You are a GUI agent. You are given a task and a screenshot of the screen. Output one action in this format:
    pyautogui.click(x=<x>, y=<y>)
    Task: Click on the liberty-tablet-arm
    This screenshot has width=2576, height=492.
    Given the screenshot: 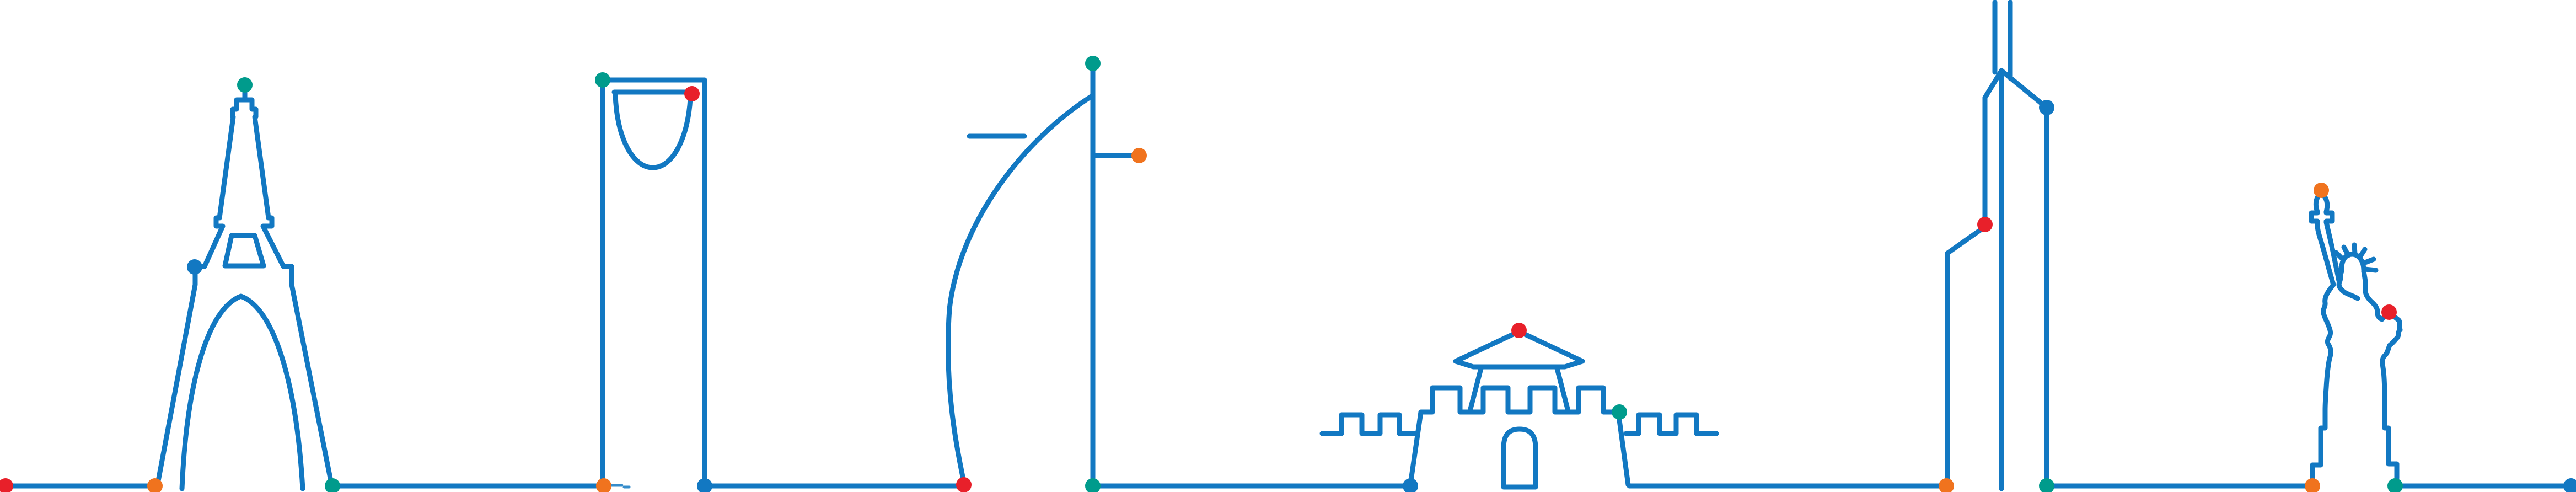 What is the action you would take?
    pyautogui.click(x=2391, y=397)
    